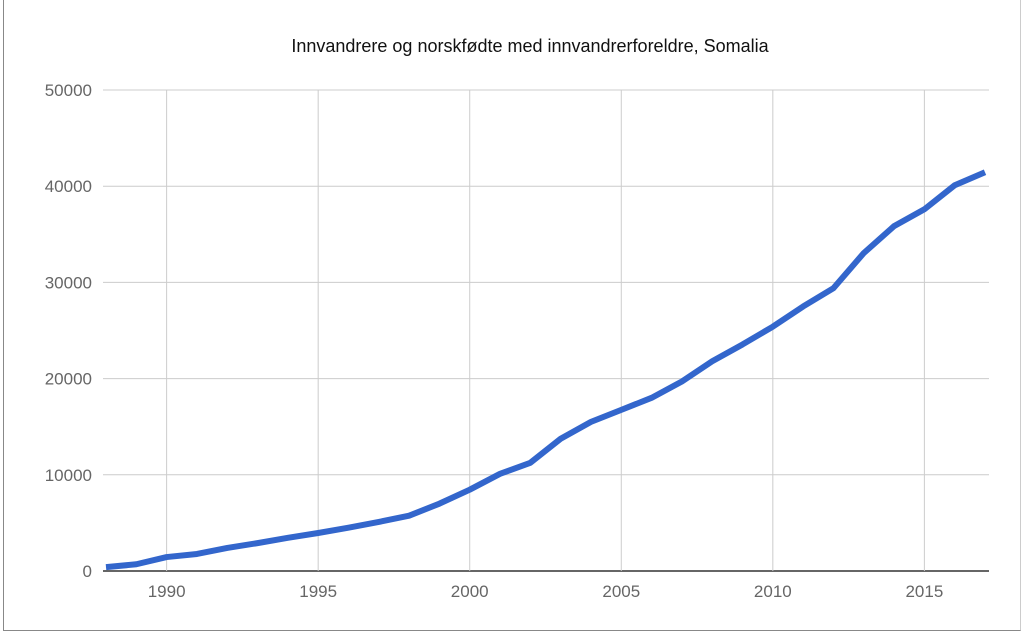 This screenshot has width=1024, height=636. I want to click on x-tick-label: 1995, so click(318, 591).